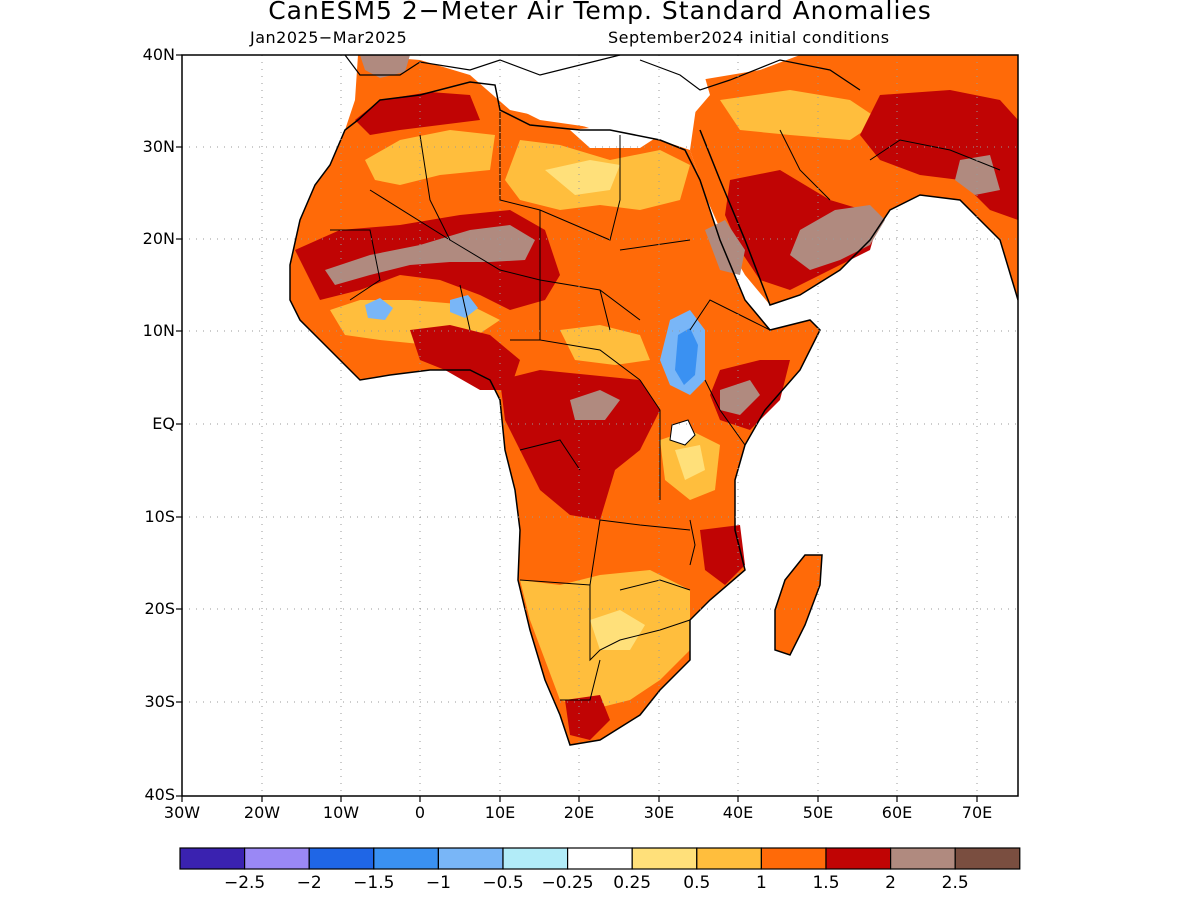 This screenshot has width=1200, height=900. Describe the element at coordinates (163, 423) in the screenshot. I see `lat-label-eq: EQ` at that location.